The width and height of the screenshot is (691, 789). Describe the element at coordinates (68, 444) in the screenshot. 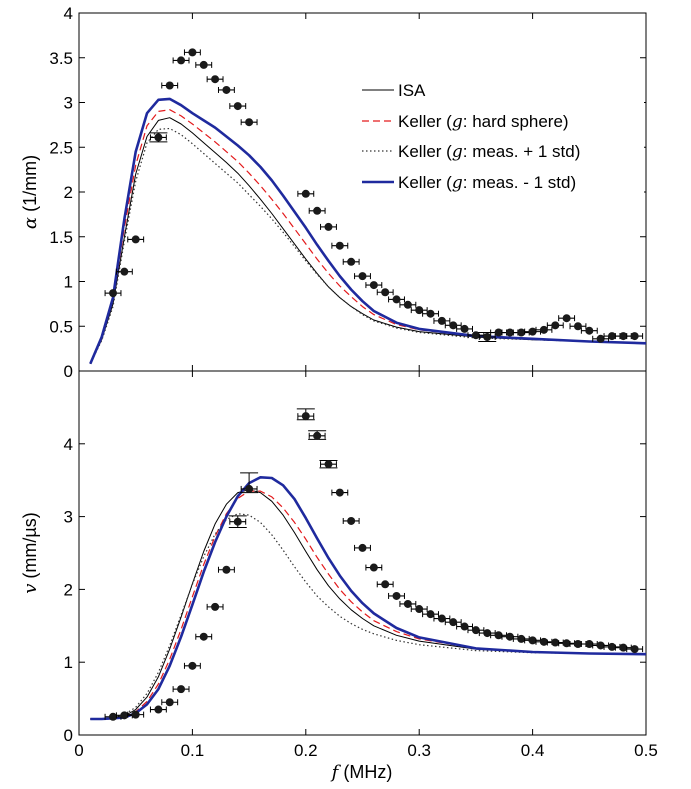

I see `velocity-y-tick-label: 4` at that location.